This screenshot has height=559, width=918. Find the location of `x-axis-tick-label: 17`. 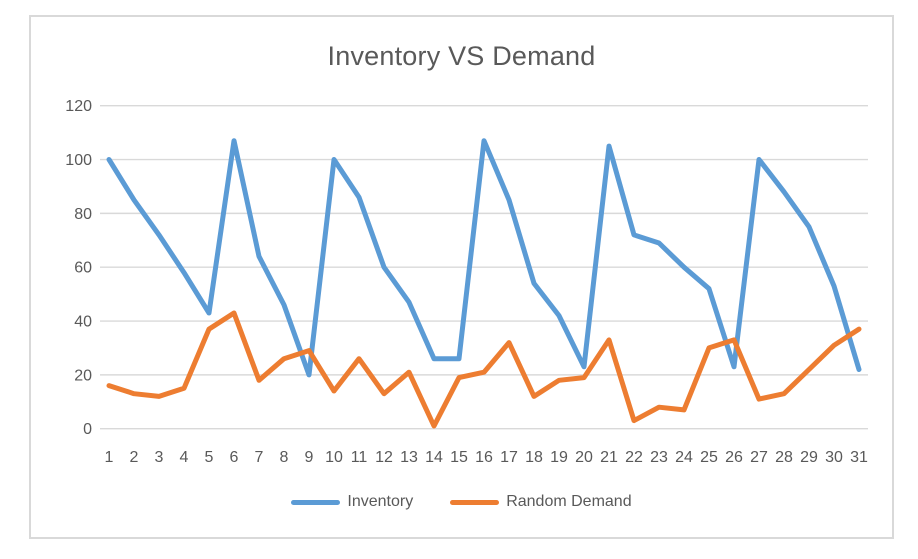

x-axis-tick-label: 17 is located at coordinates (509, 457).